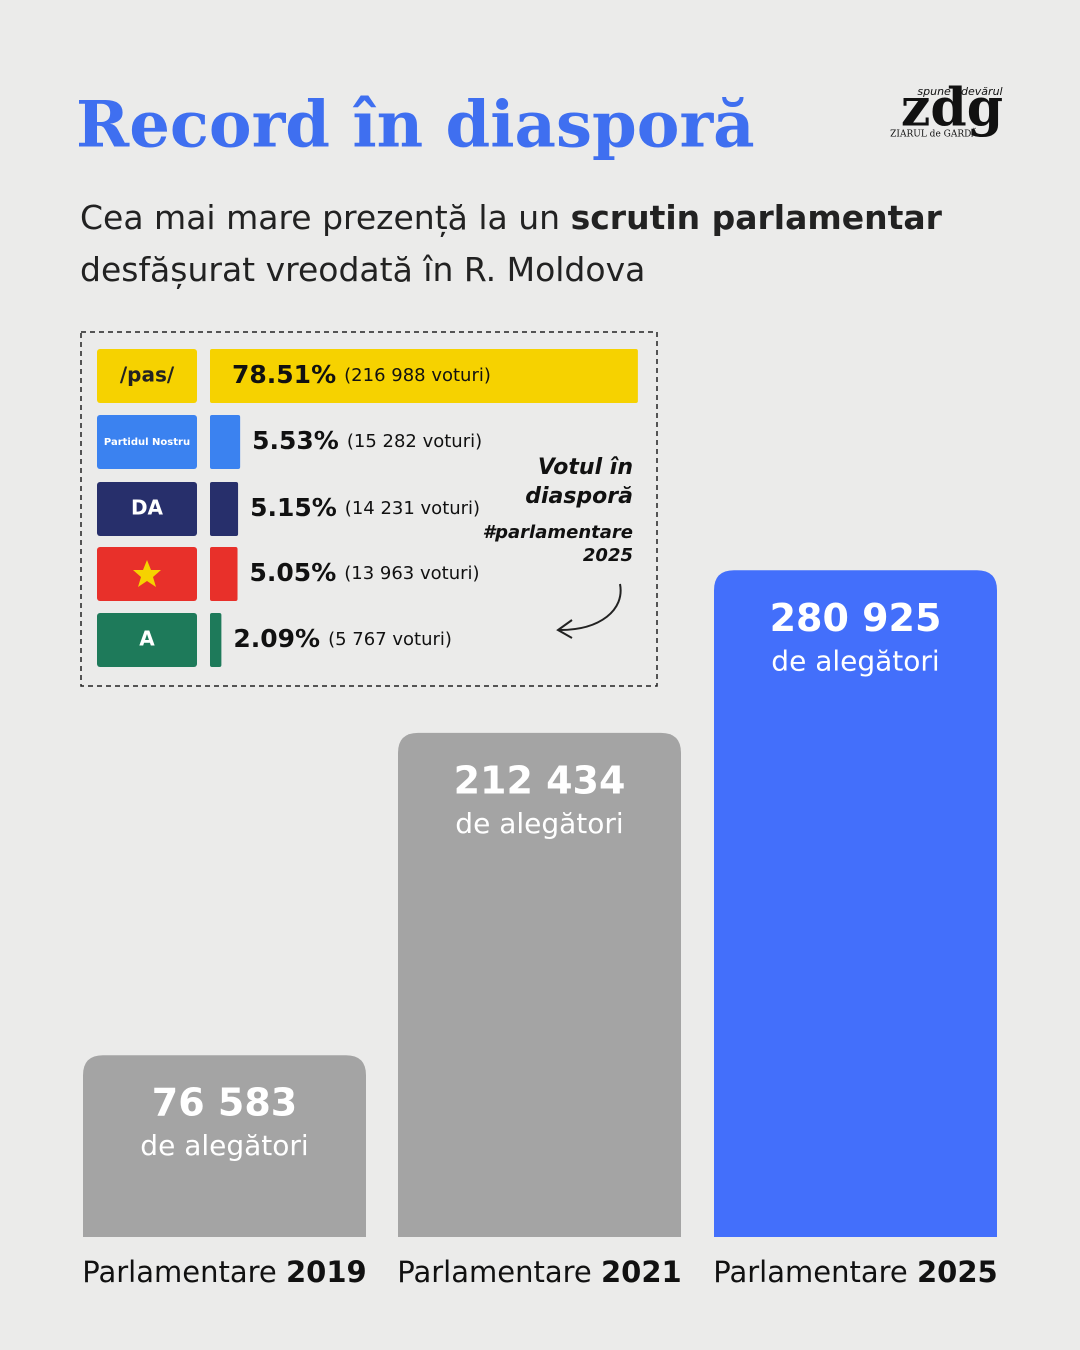 This screenshot has width=1080, height=1350. I want to click on subtitle-bold: scrutin parlamentar, so click(756, 217).